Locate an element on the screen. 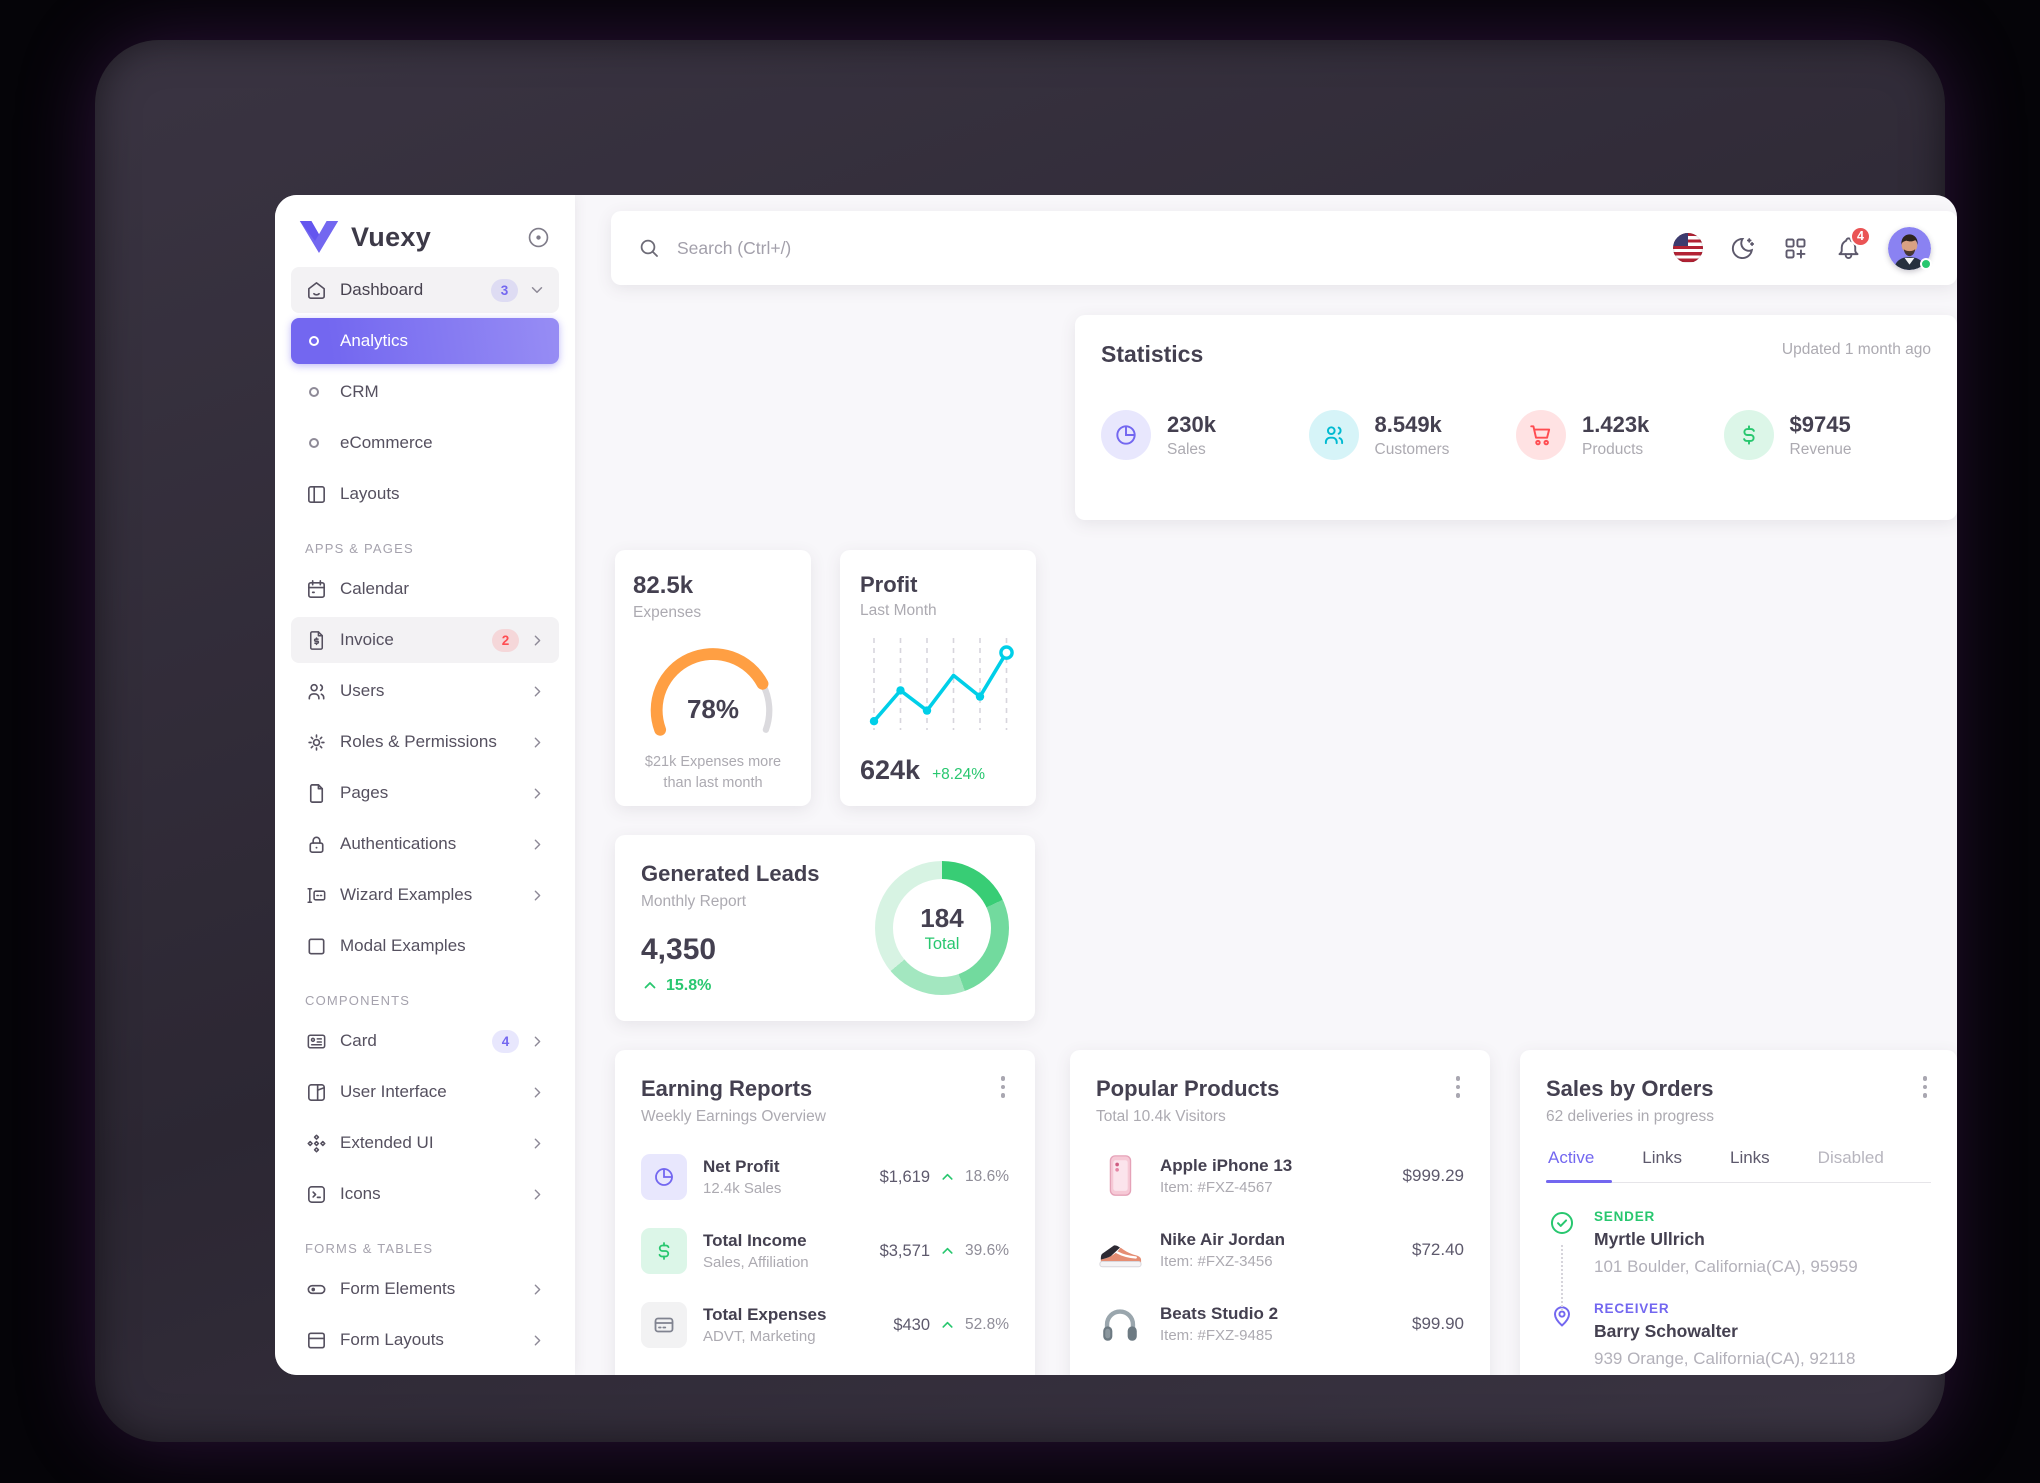 This screenshot has height=1483, width=2040. grid-plus-icon is located at coordinates (1795, 248).